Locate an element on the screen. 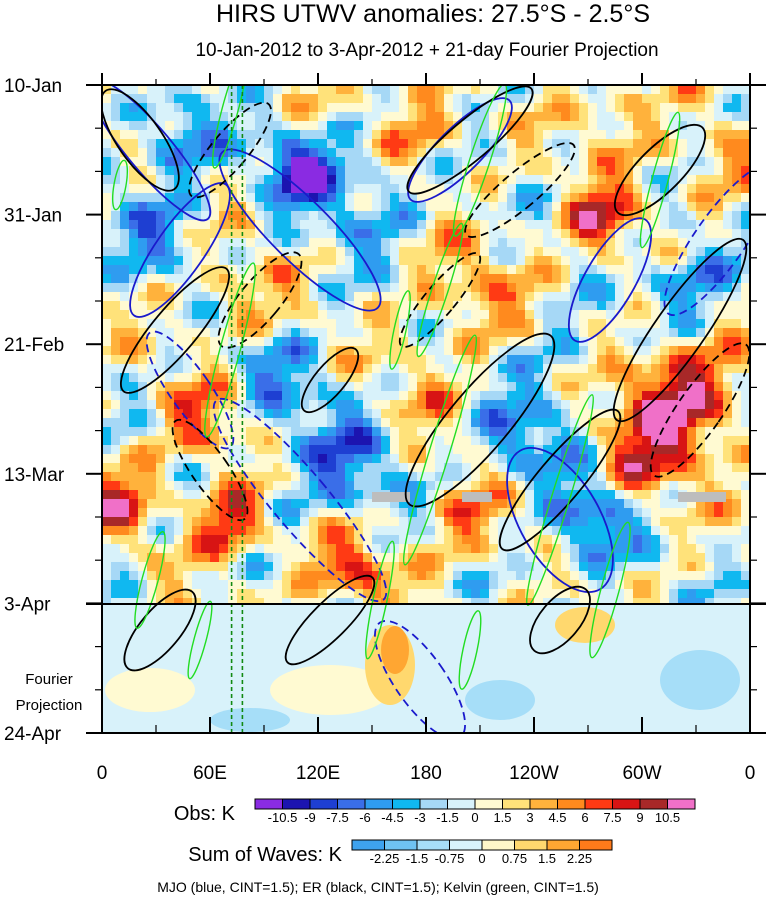 This screenshot has width=770, height=899. obs-colorbar-level-label: 7.5 is located at coordinates (612, 817).